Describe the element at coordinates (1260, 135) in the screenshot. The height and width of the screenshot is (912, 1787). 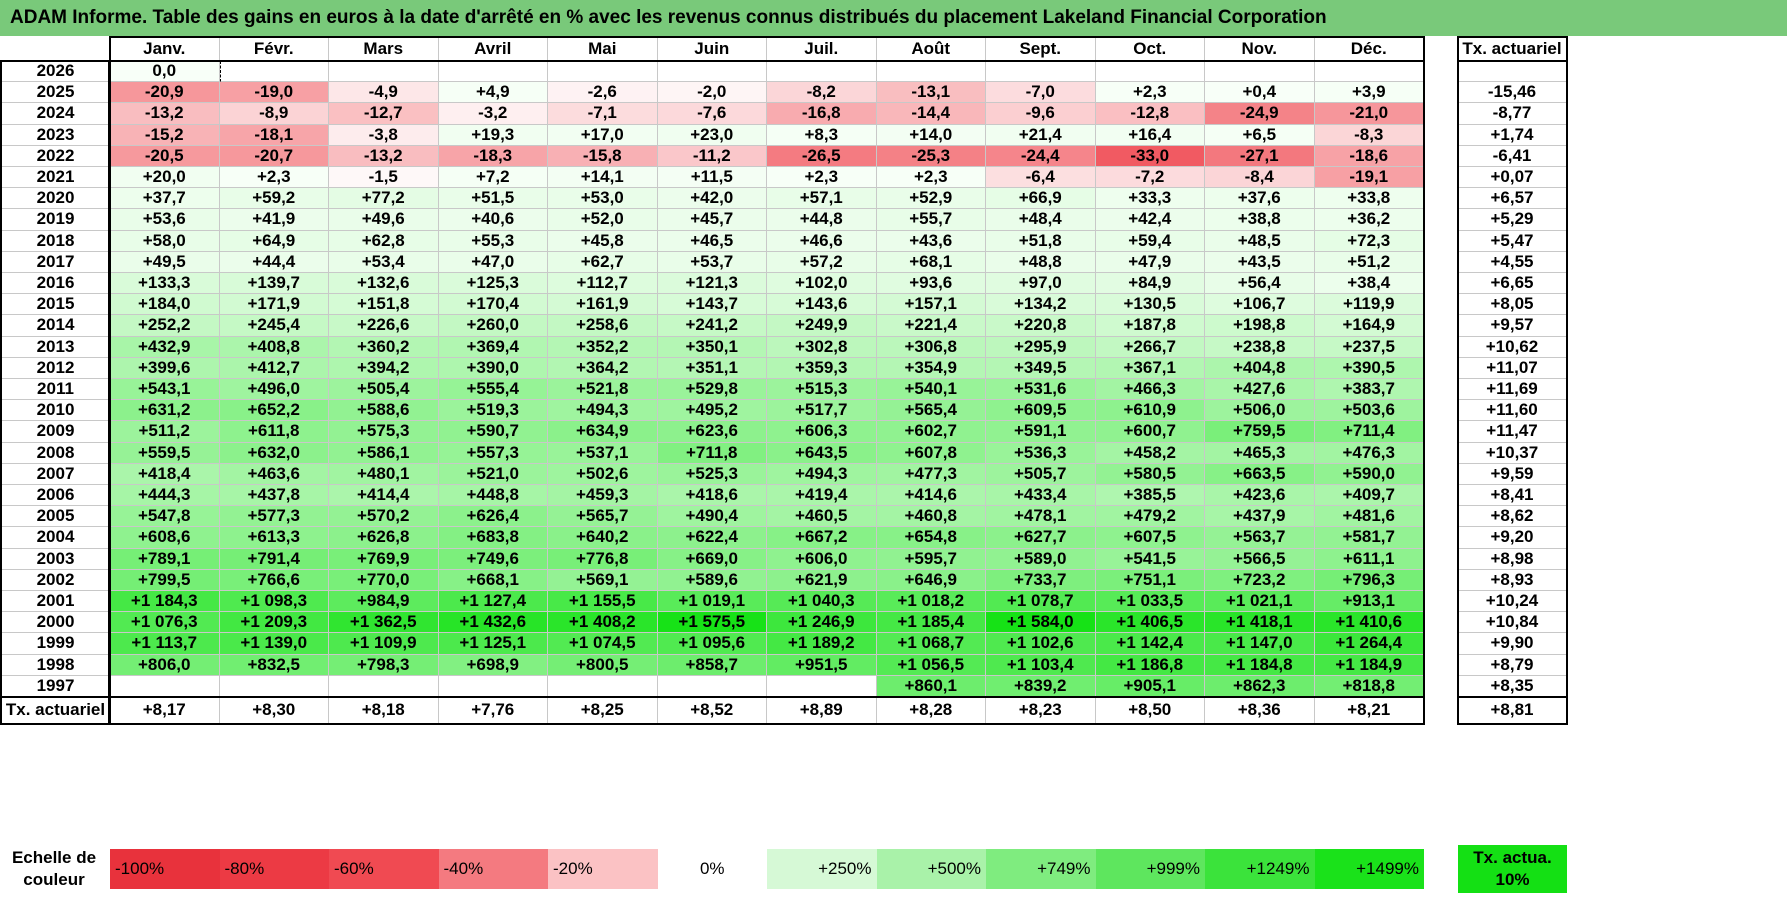
I see `gain-cell: +6,5` at that location.